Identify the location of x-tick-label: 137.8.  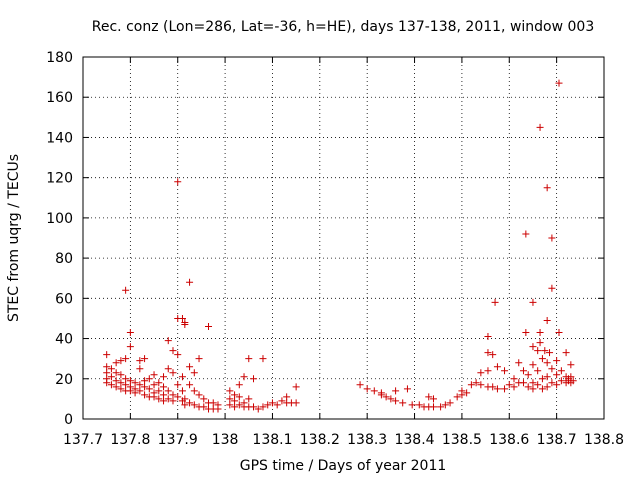
(130, 440).